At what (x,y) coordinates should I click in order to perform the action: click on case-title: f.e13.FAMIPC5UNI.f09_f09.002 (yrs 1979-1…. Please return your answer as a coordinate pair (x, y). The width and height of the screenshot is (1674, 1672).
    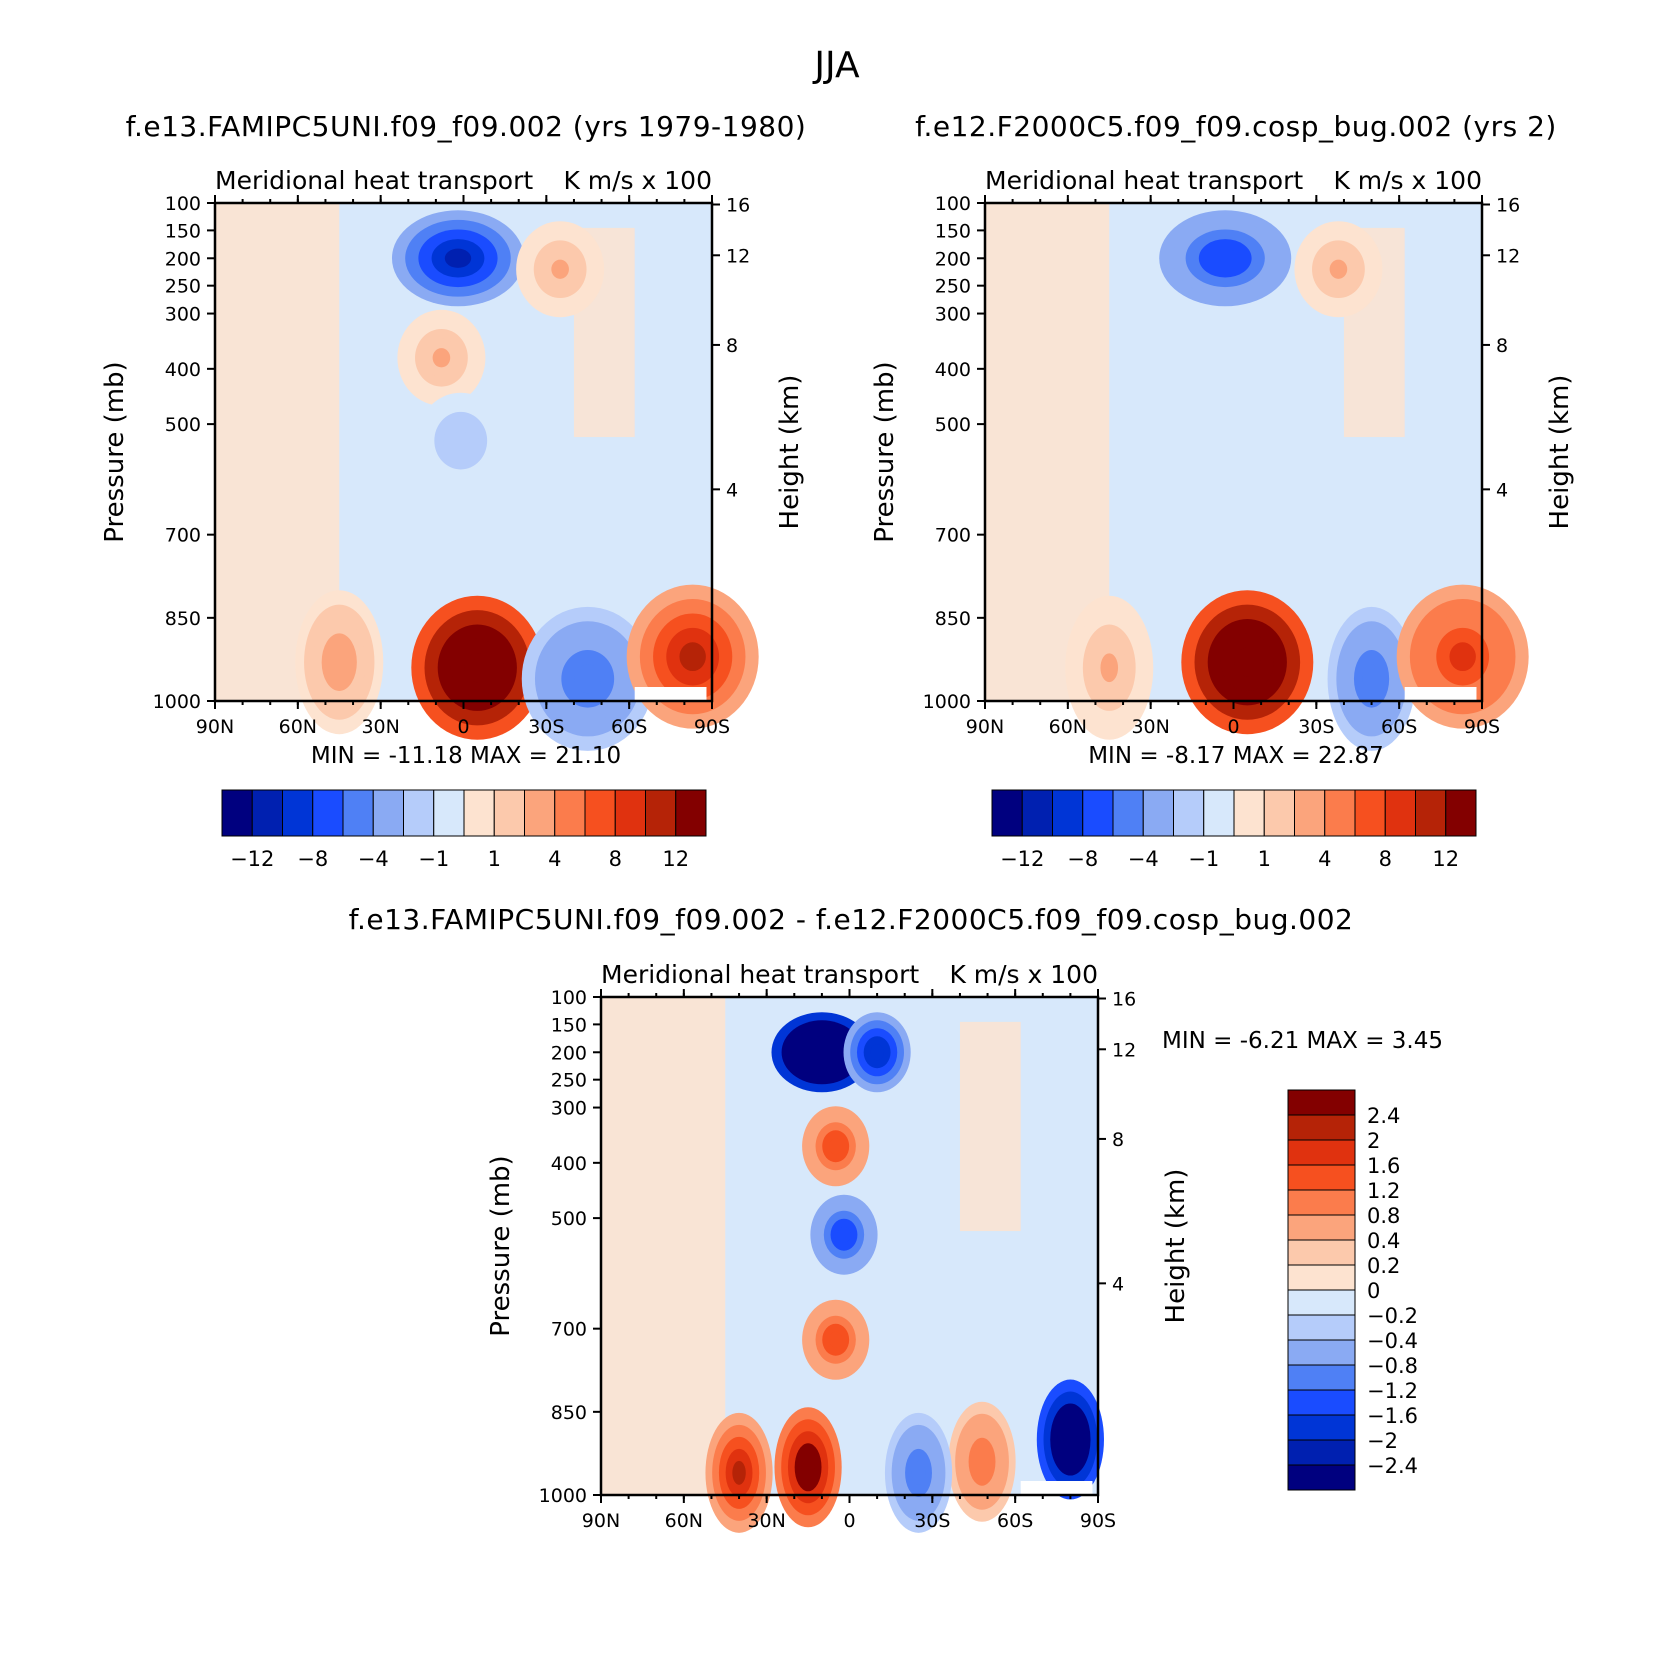
    Looking at the image, I should click on (466, 126).